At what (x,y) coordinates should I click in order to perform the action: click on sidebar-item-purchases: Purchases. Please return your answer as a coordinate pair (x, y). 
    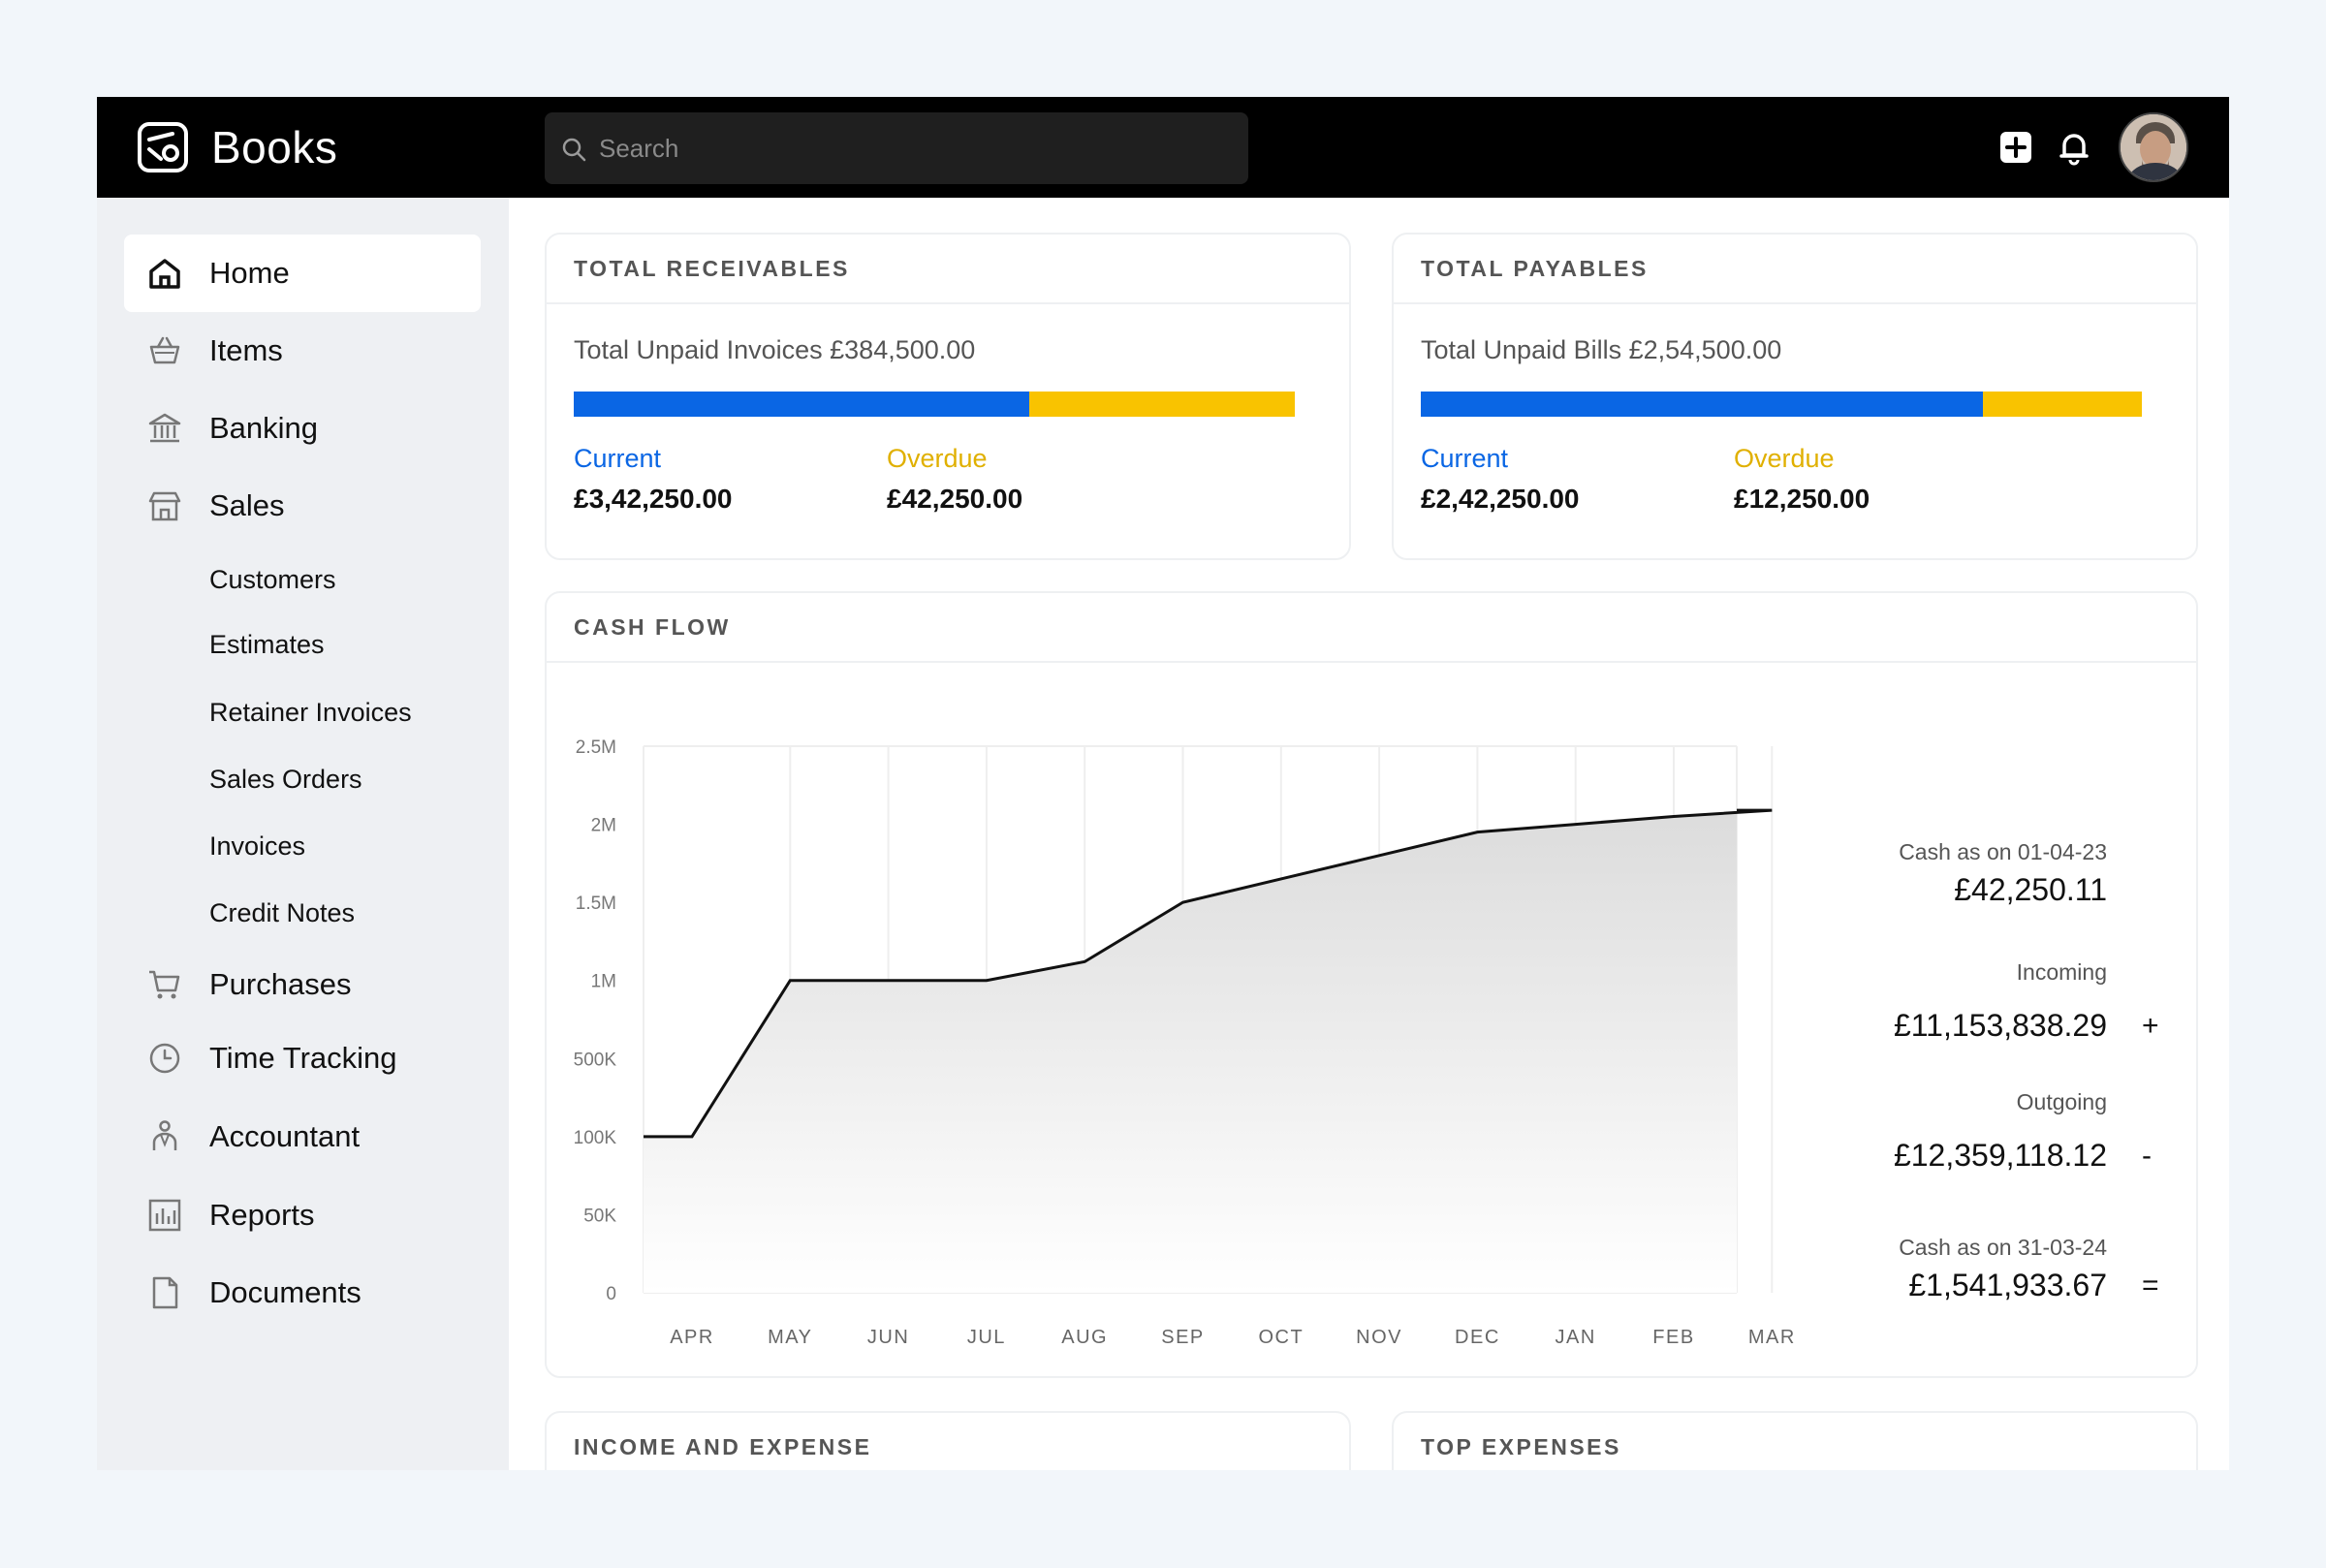
    Looking at the image, I should click on (302, 985).